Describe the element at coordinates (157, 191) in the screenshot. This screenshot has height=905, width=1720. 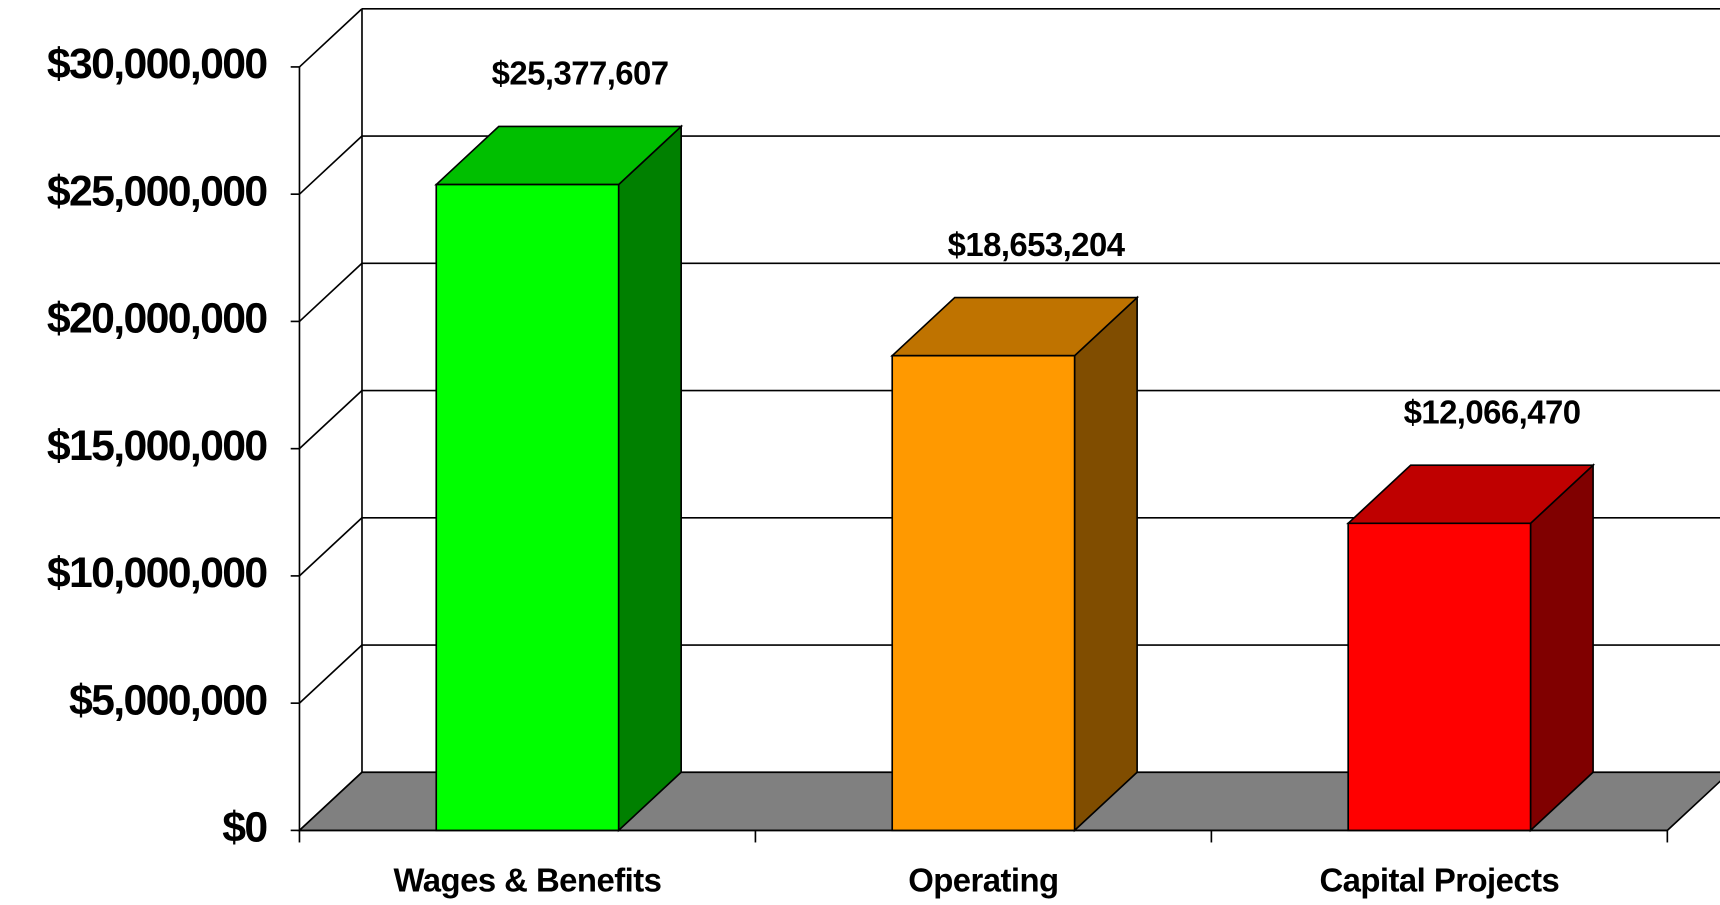
I see `y-tick-label: $25,000,000` at that location.